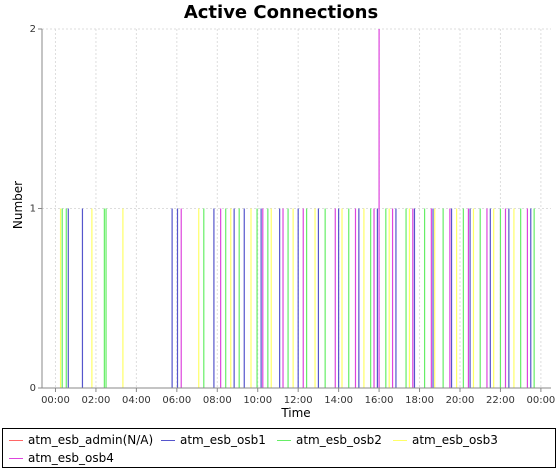 Image resolution: width=560 pixels, height=472 pixels. Describe the element at coordinates (33, 209) in the screenshot. I see `y-tick-label: 1` at that location.